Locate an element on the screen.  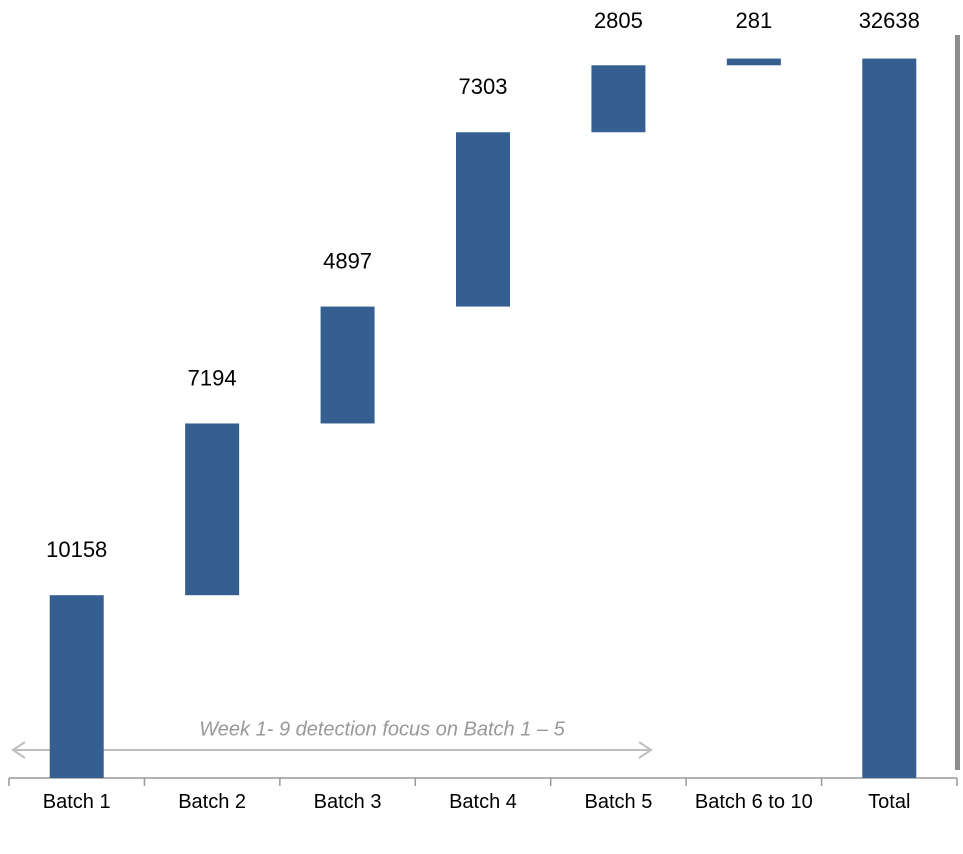
x-tick-label-text: Batch 1 is located at coordinates (76, 802).